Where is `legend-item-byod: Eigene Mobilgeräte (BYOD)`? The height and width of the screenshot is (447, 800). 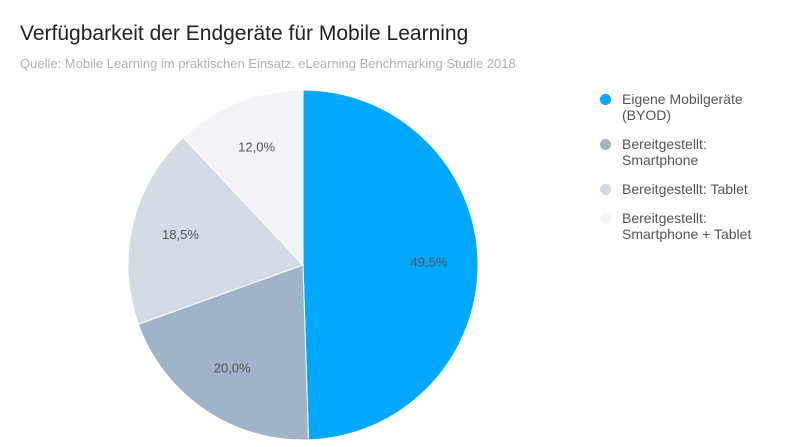
legend-item-byod: Eigene Mobilgeräte (BYOD) is located at coordinates (695, 107).